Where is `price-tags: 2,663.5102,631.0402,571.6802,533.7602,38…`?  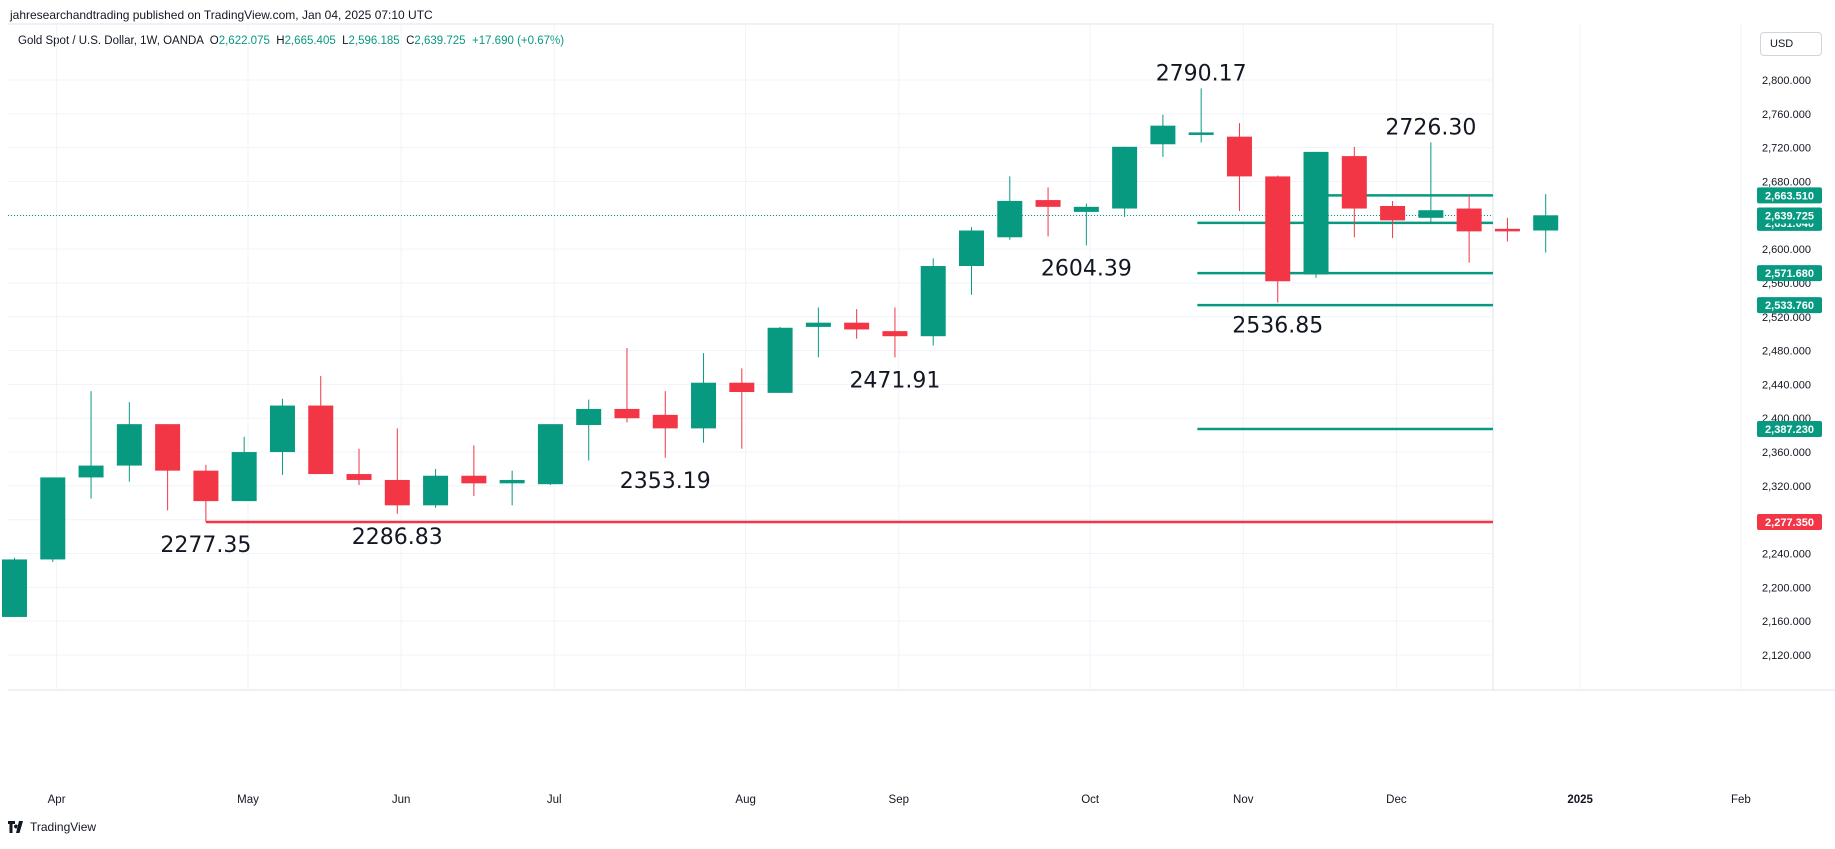
price-tags: 2,663.5102,631.0402,571.6802,533.7602,38… is located at coordinates (1789, 358).